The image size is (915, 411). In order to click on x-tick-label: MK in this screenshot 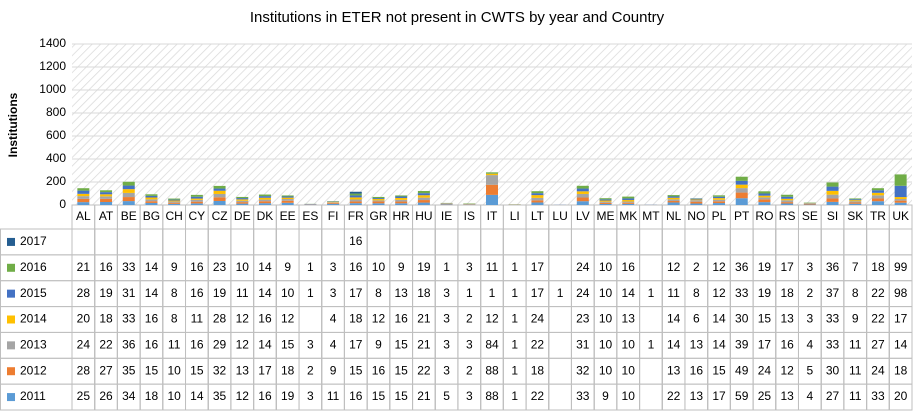, I will do `click(628, 216)`.